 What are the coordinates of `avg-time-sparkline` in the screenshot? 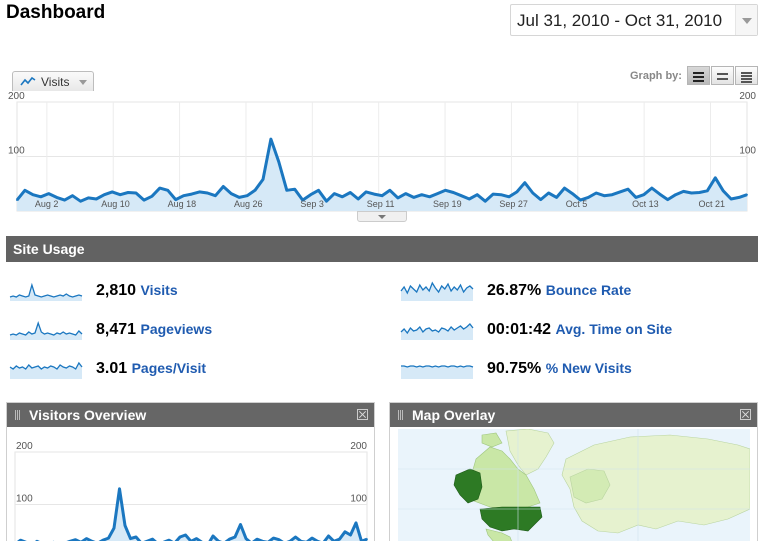 It's located at (437, 330).